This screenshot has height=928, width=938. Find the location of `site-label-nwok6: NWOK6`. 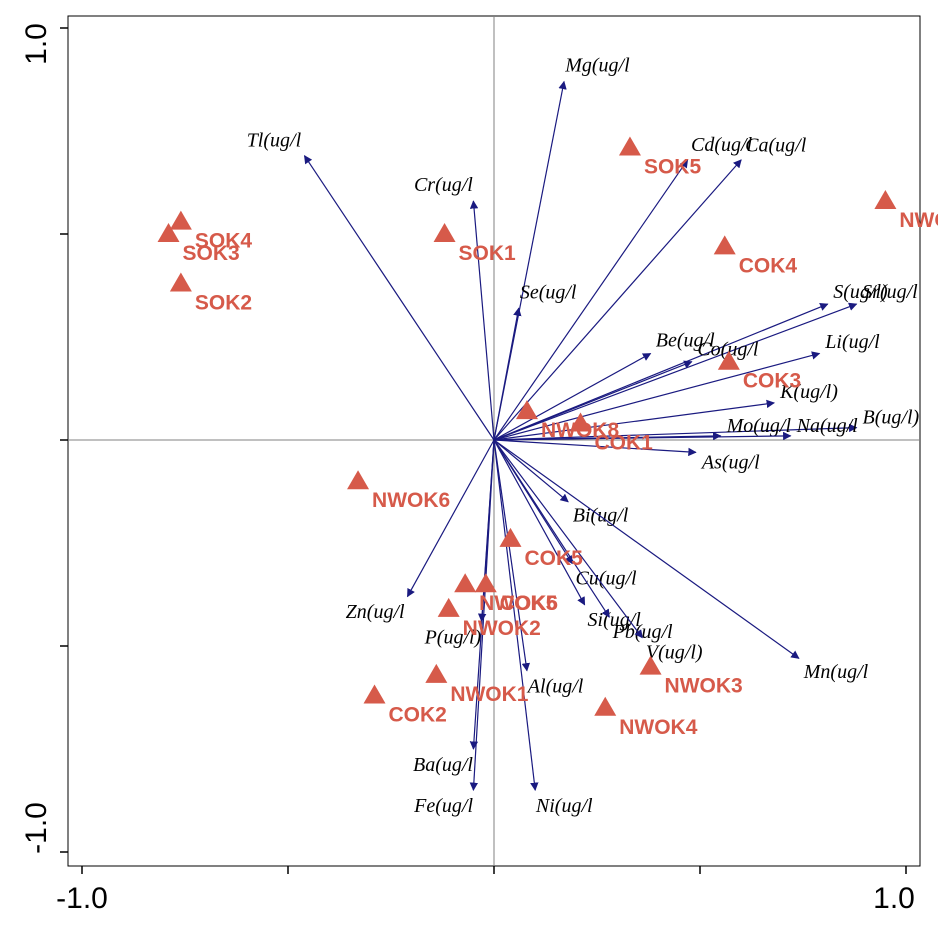

site-label-nwok6: NWOK6 is located at coordinates (411, 500).